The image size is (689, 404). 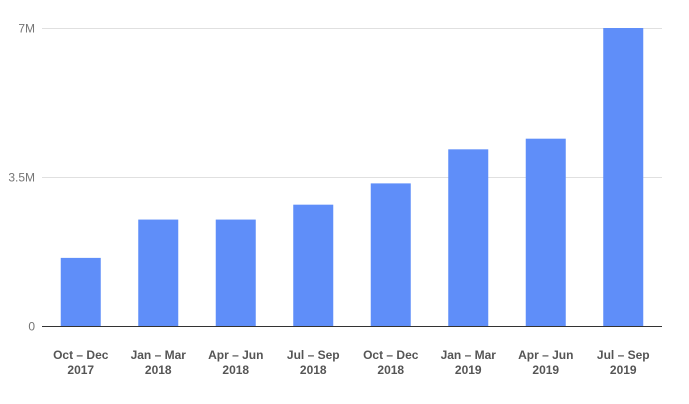 I want to click on x-tick-label: Oct – Dec 2018, so click(x=391, y=362).